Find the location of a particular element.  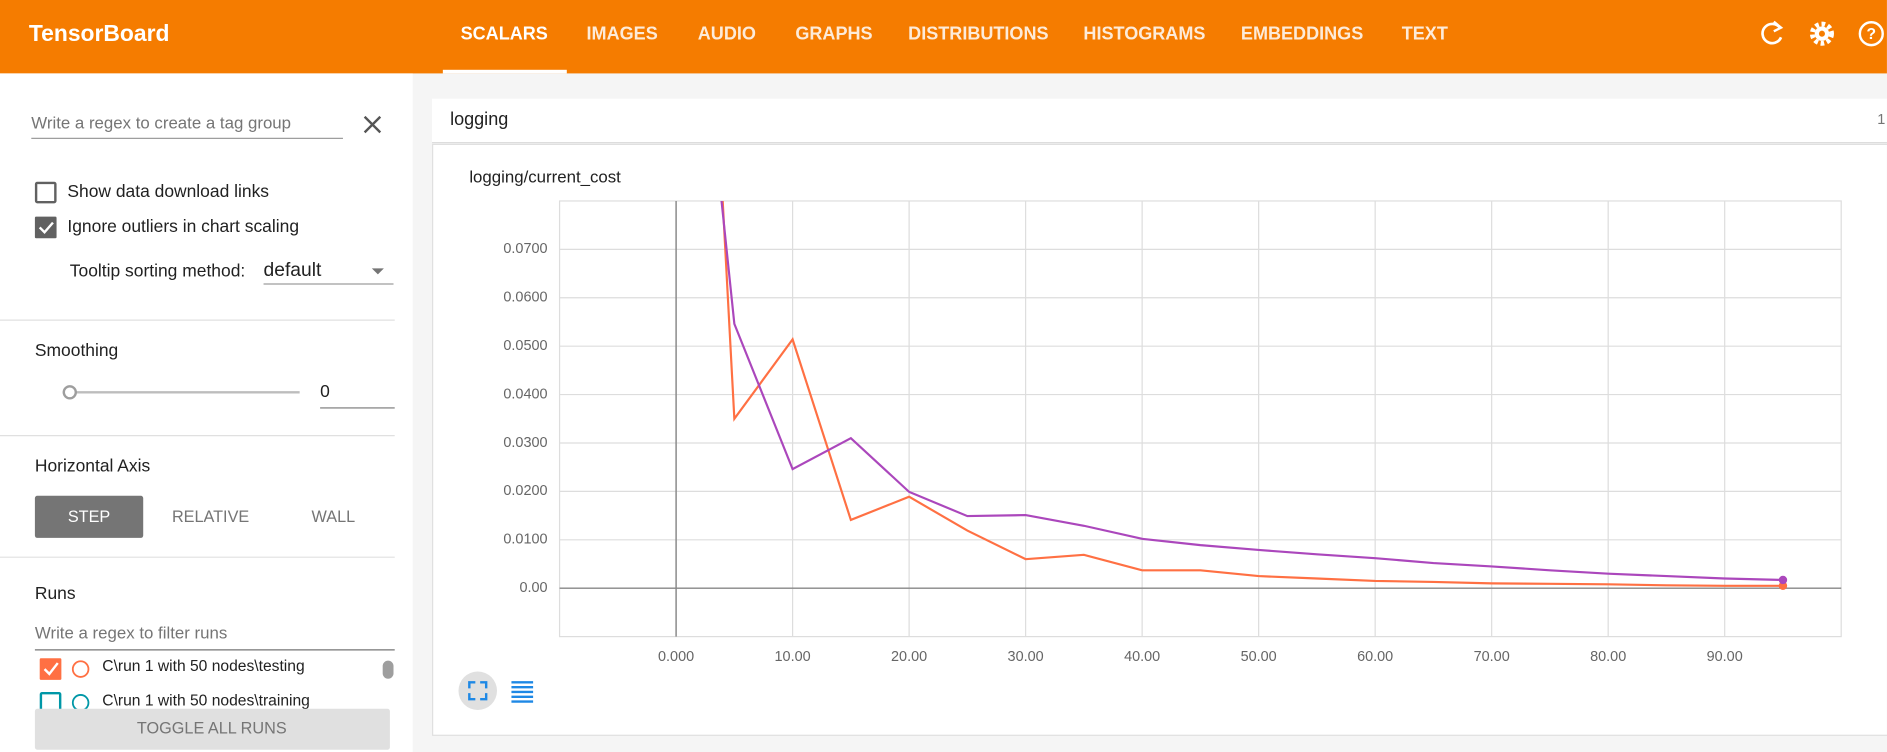

panel-title: logging is located at coordinates (479, 119).